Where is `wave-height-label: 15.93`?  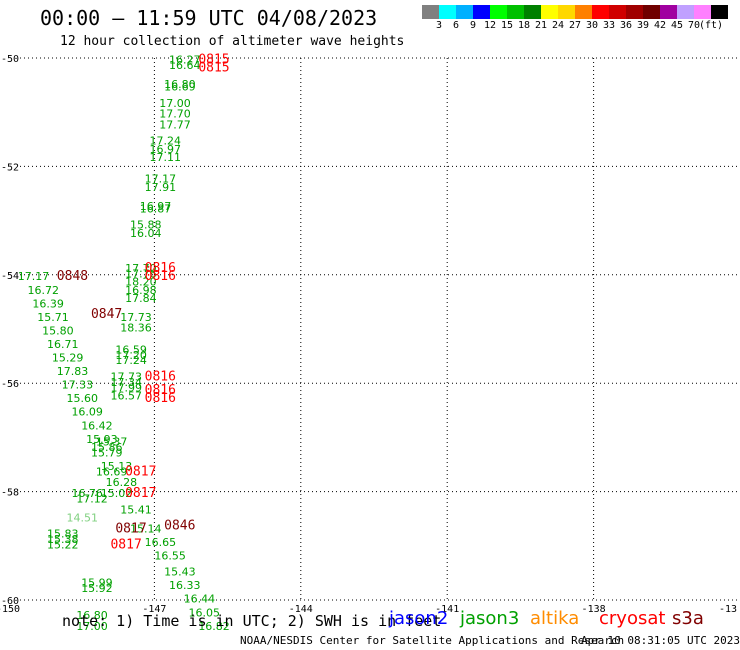 wave-height-label: 15.93 is located at coordinates (102, 439).